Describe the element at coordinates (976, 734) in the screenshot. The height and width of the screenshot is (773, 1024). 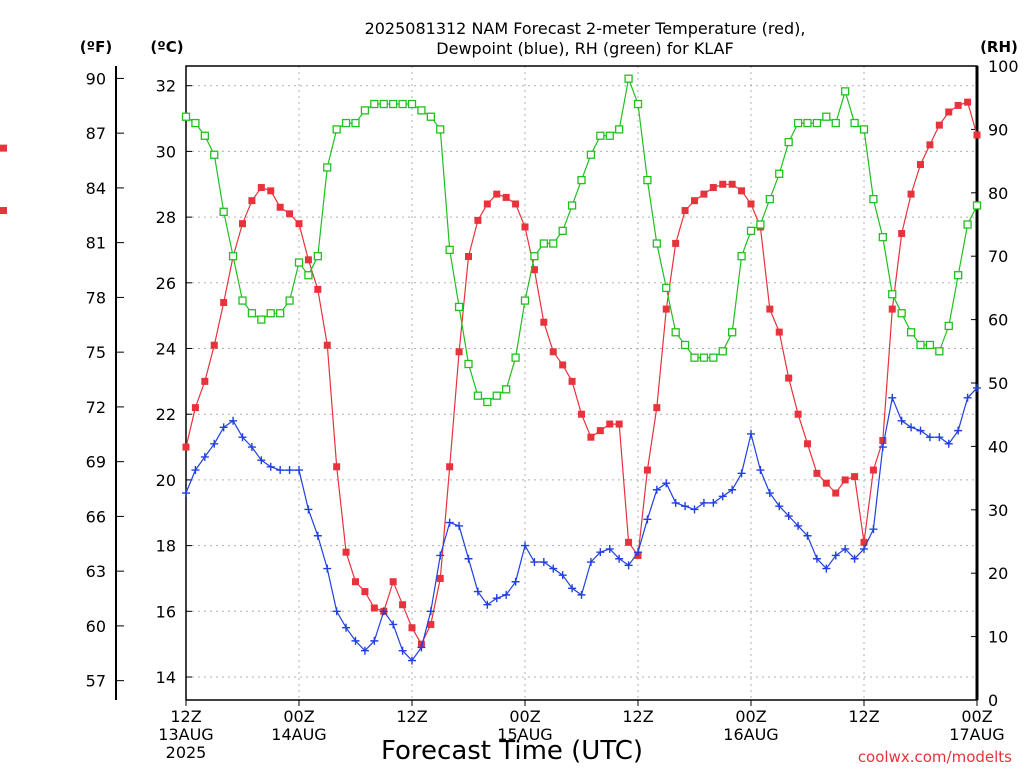
I see `x-tick-label: 17AUG` at that location.